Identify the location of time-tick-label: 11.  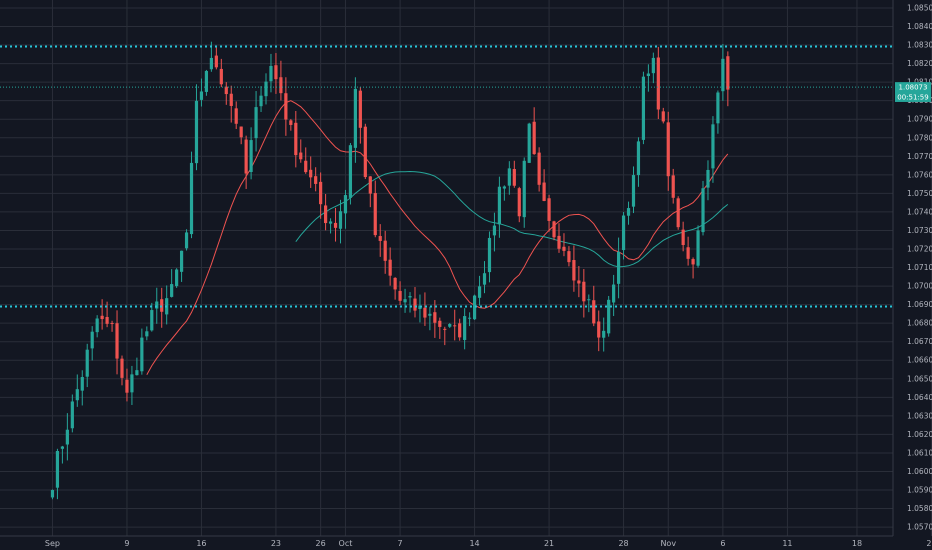
(787, 543).